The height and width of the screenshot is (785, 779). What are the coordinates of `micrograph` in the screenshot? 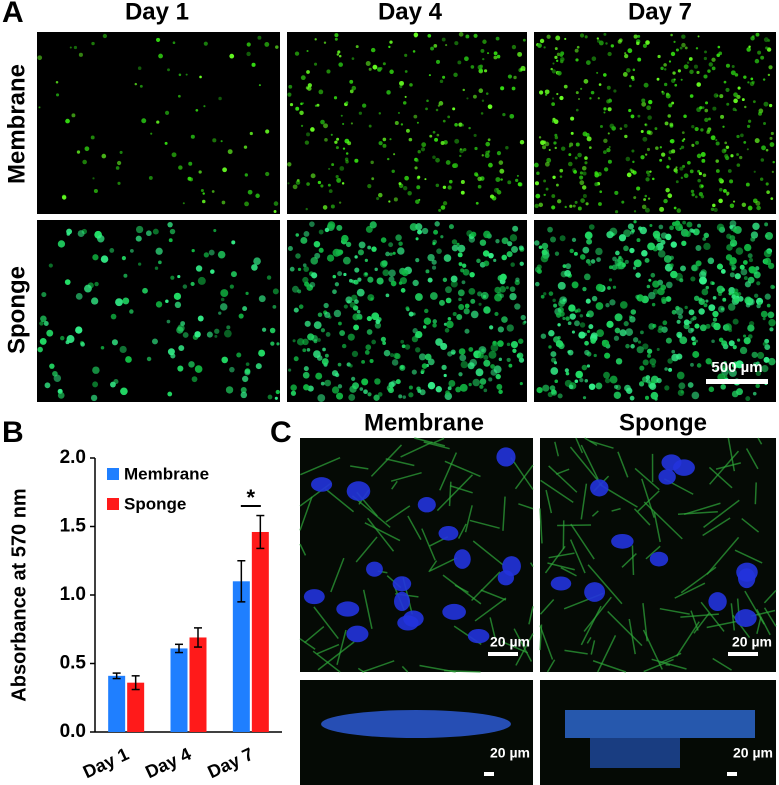 It's located at (655, 123).